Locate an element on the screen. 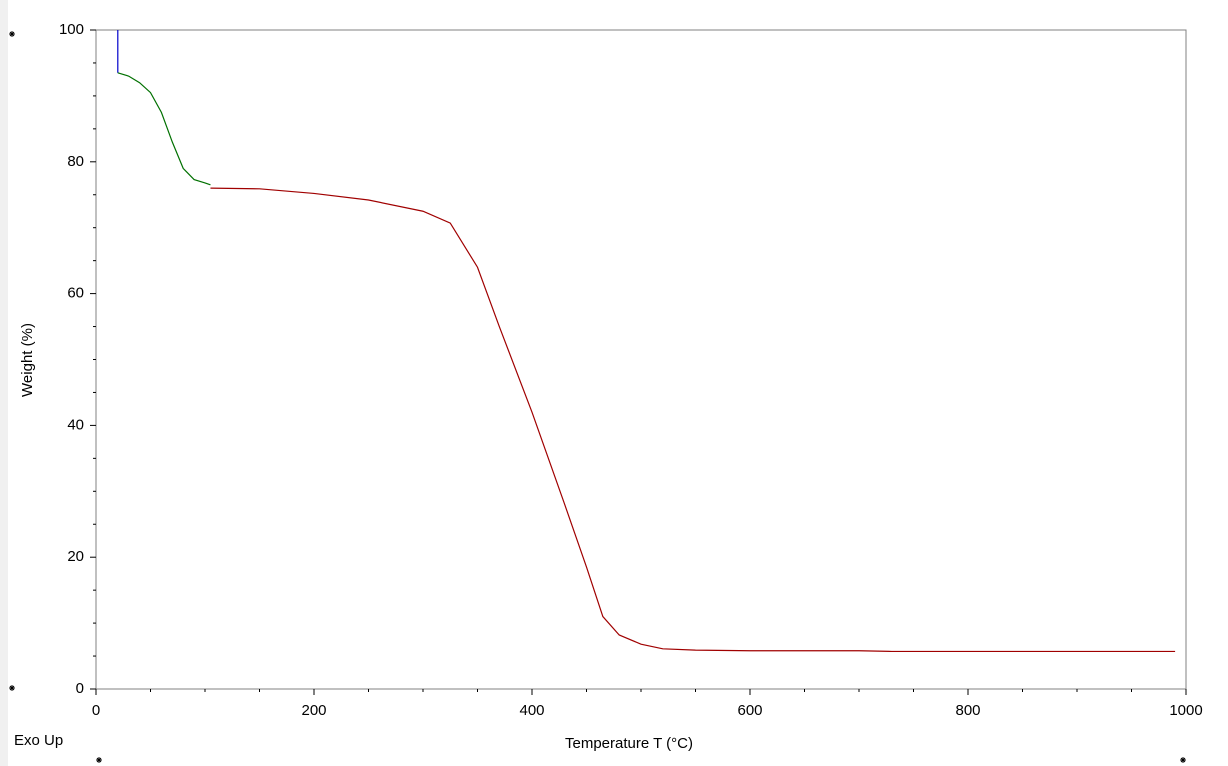 This screenshot has height=766, width=1228. annotation: Exo Up is located at coordinates (38, 740).